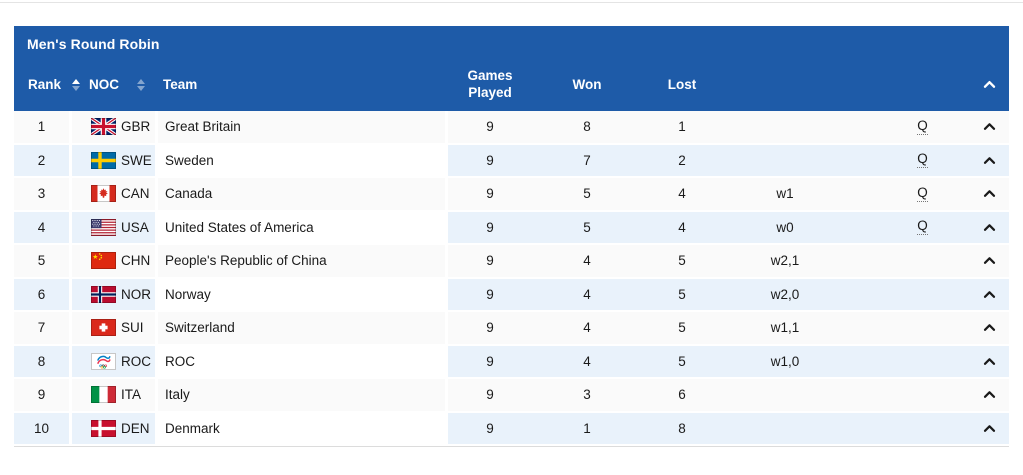 The image size is (1023, 475). I want to click on table-row: 9 ITA Italy 9 3 6, so click(511, 396).